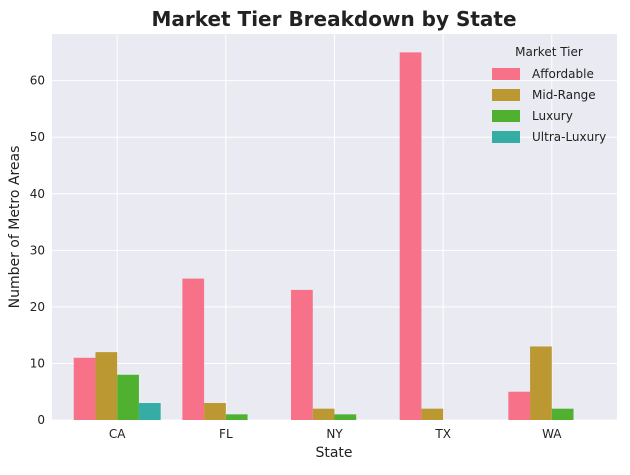  I want to click on chart-title: Market Tier Breakdown by State, so click(333, 19).